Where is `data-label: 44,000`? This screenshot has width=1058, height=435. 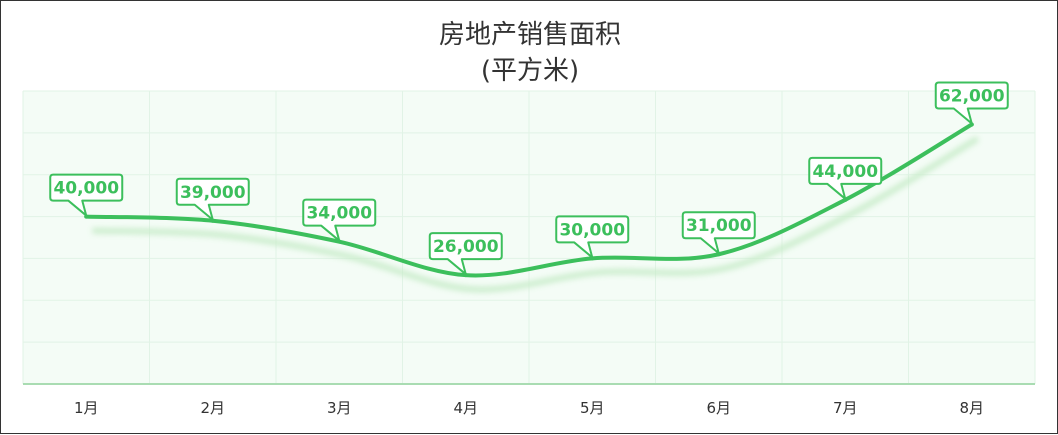
data-label: 44,000 is located at coordinates (845, 172).